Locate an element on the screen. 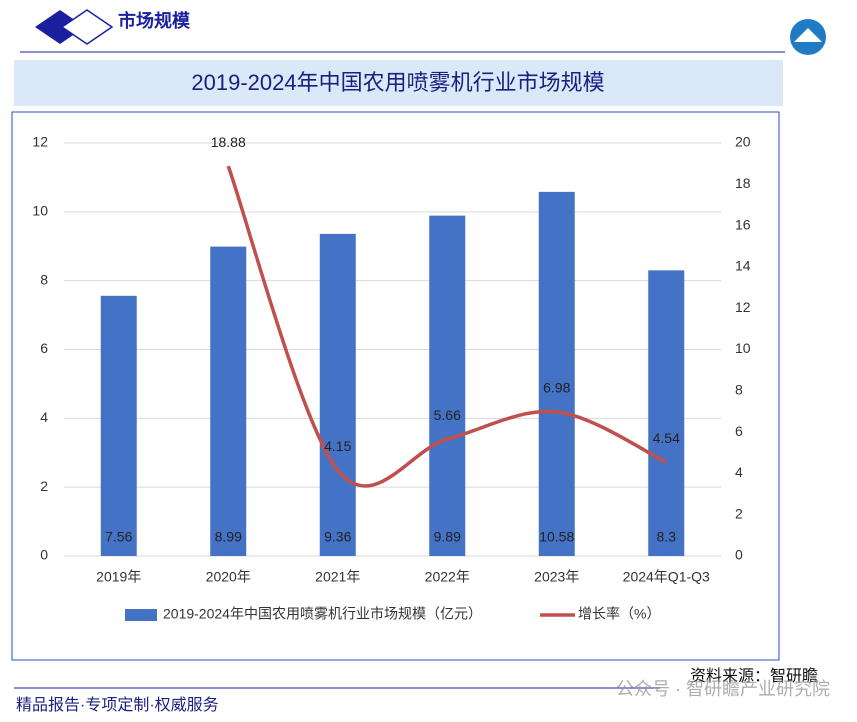 This screenshot has height=722, width=857. y2-tick-label: 4 is located at coordinates (739, 472).